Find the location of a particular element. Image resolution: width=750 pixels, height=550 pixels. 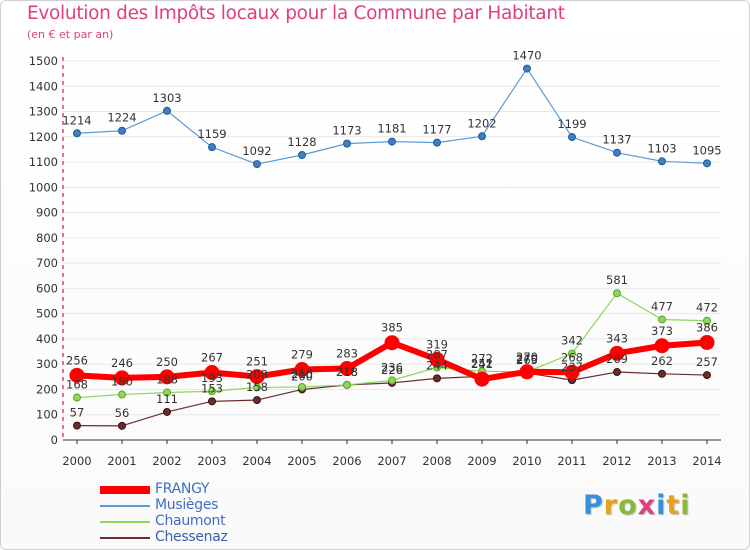

logo-letter: x is located at coordinates (647, 505).